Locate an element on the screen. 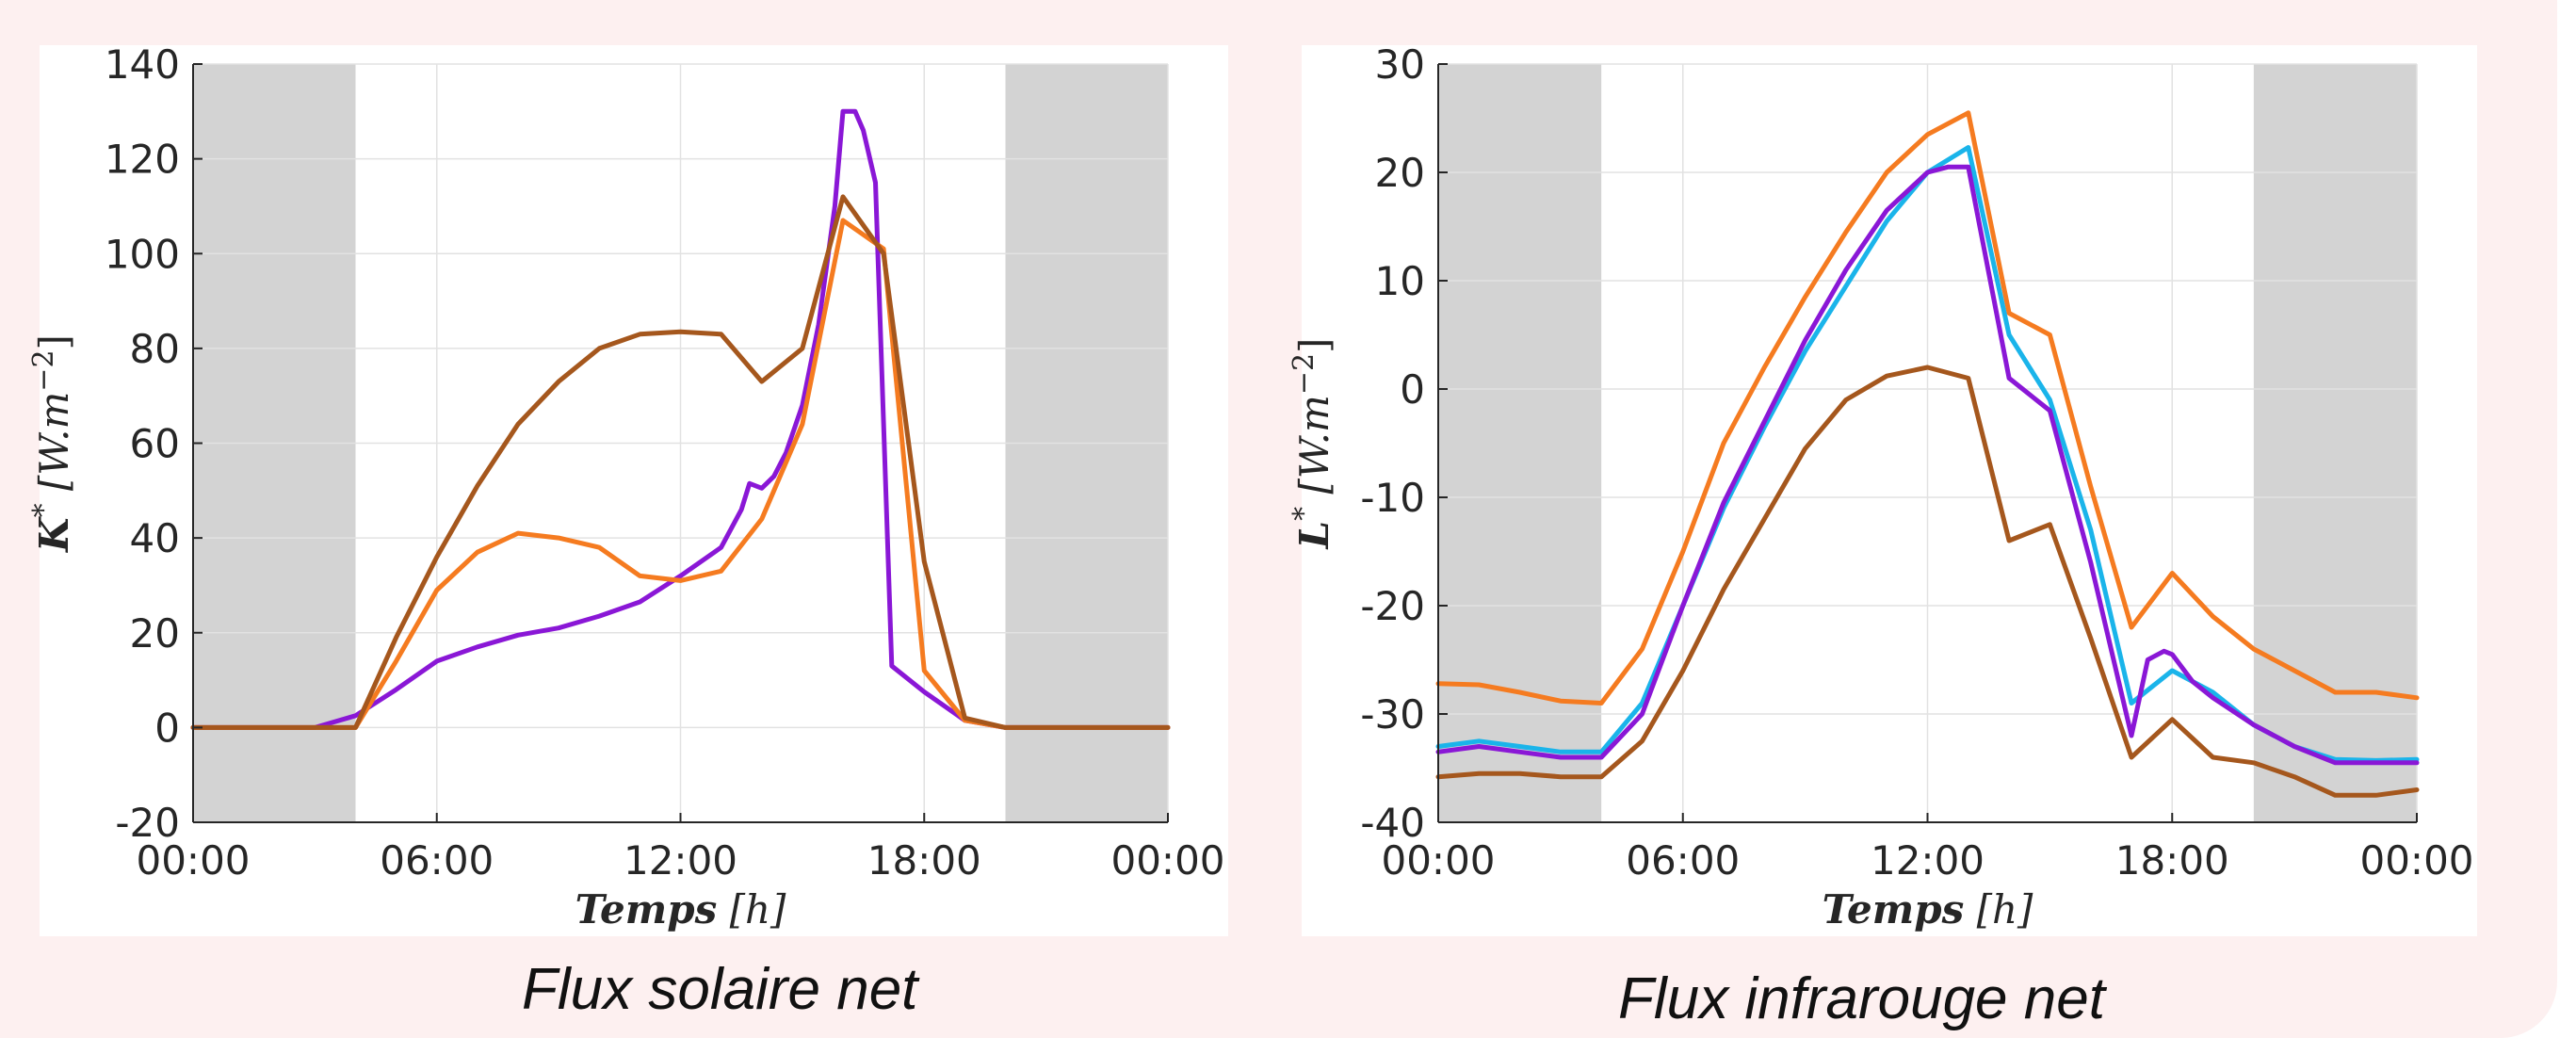 The image size is (2576, 1038). y-tick-label: -10 is located at coordinates (1392, 498).